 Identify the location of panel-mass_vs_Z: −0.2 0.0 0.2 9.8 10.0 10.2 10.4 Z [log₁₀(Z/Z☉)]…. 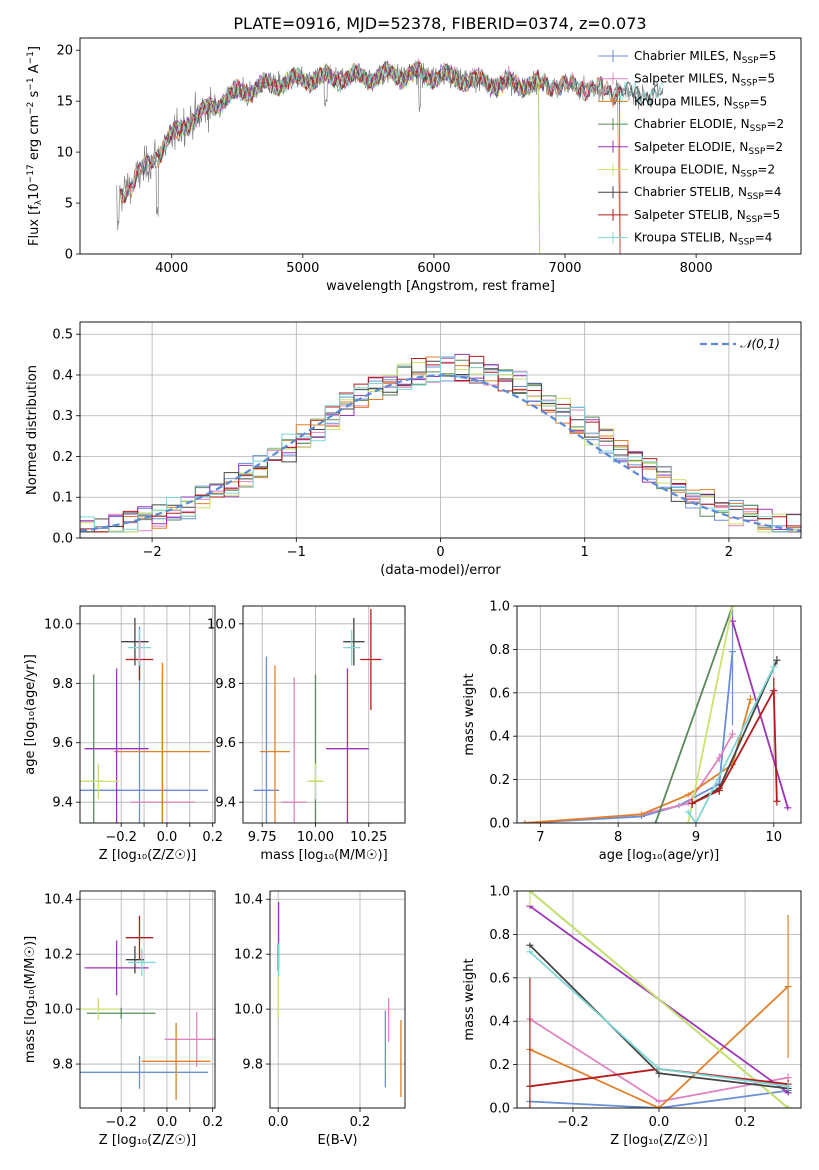
(123, 1019).